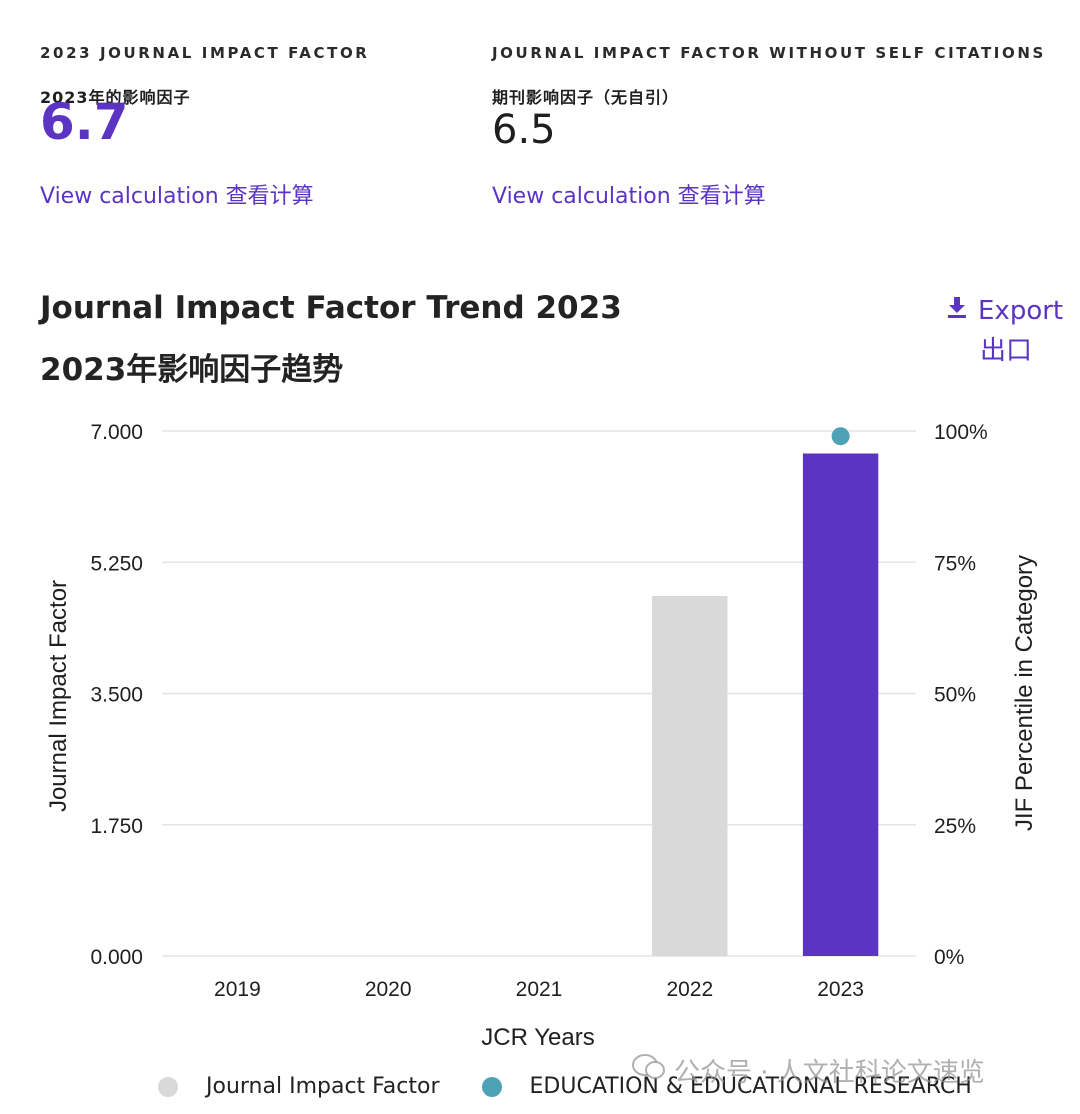 This screenshot has width=1080, height=1114. I want to click on y-tick-label-left: 0.000, so click(116, 957).